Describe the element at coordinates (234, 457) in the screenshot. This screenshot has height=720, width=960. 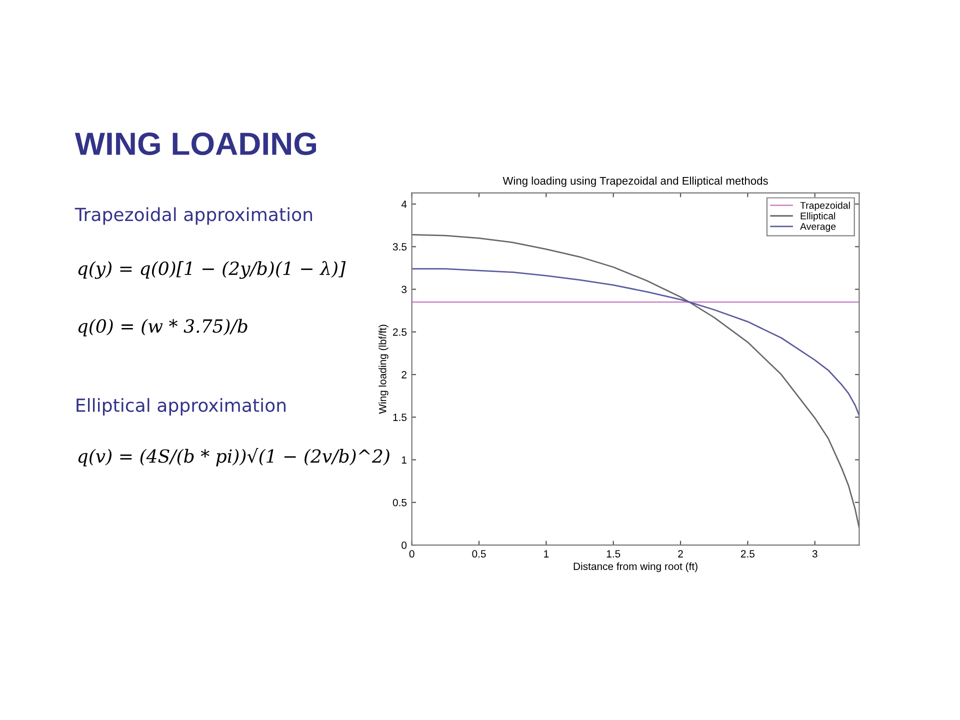
I see `text: q(v) = (4S/(b * pi))√(1 − (2v/b)^2)` at that location.